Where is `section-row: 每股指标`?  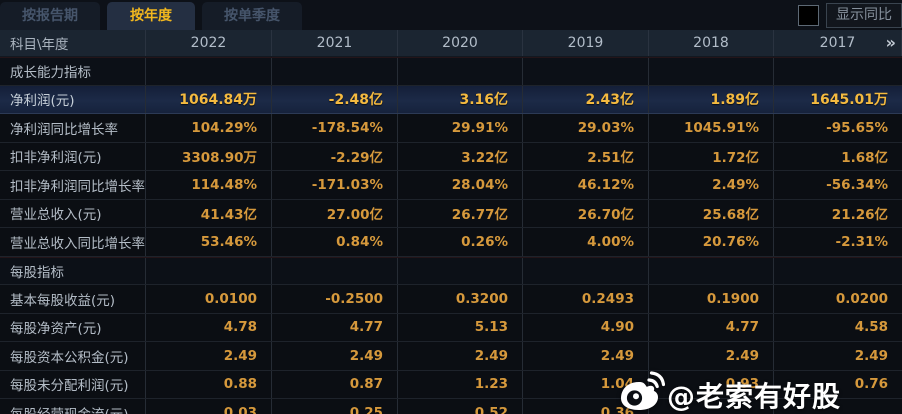 section-row: 每股指标 is located at coordinates (451, 270).